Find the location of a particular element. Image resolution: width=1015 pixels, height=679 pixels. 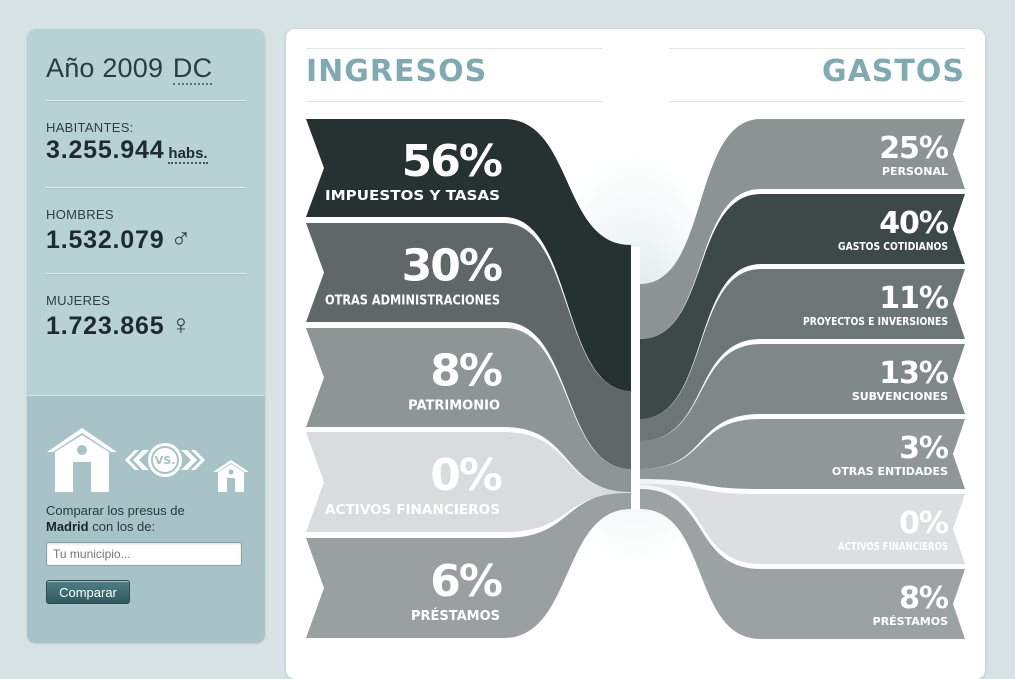

gasto-label: ACTIVOS FINANCIEROS is located at coordinates (893, 546).